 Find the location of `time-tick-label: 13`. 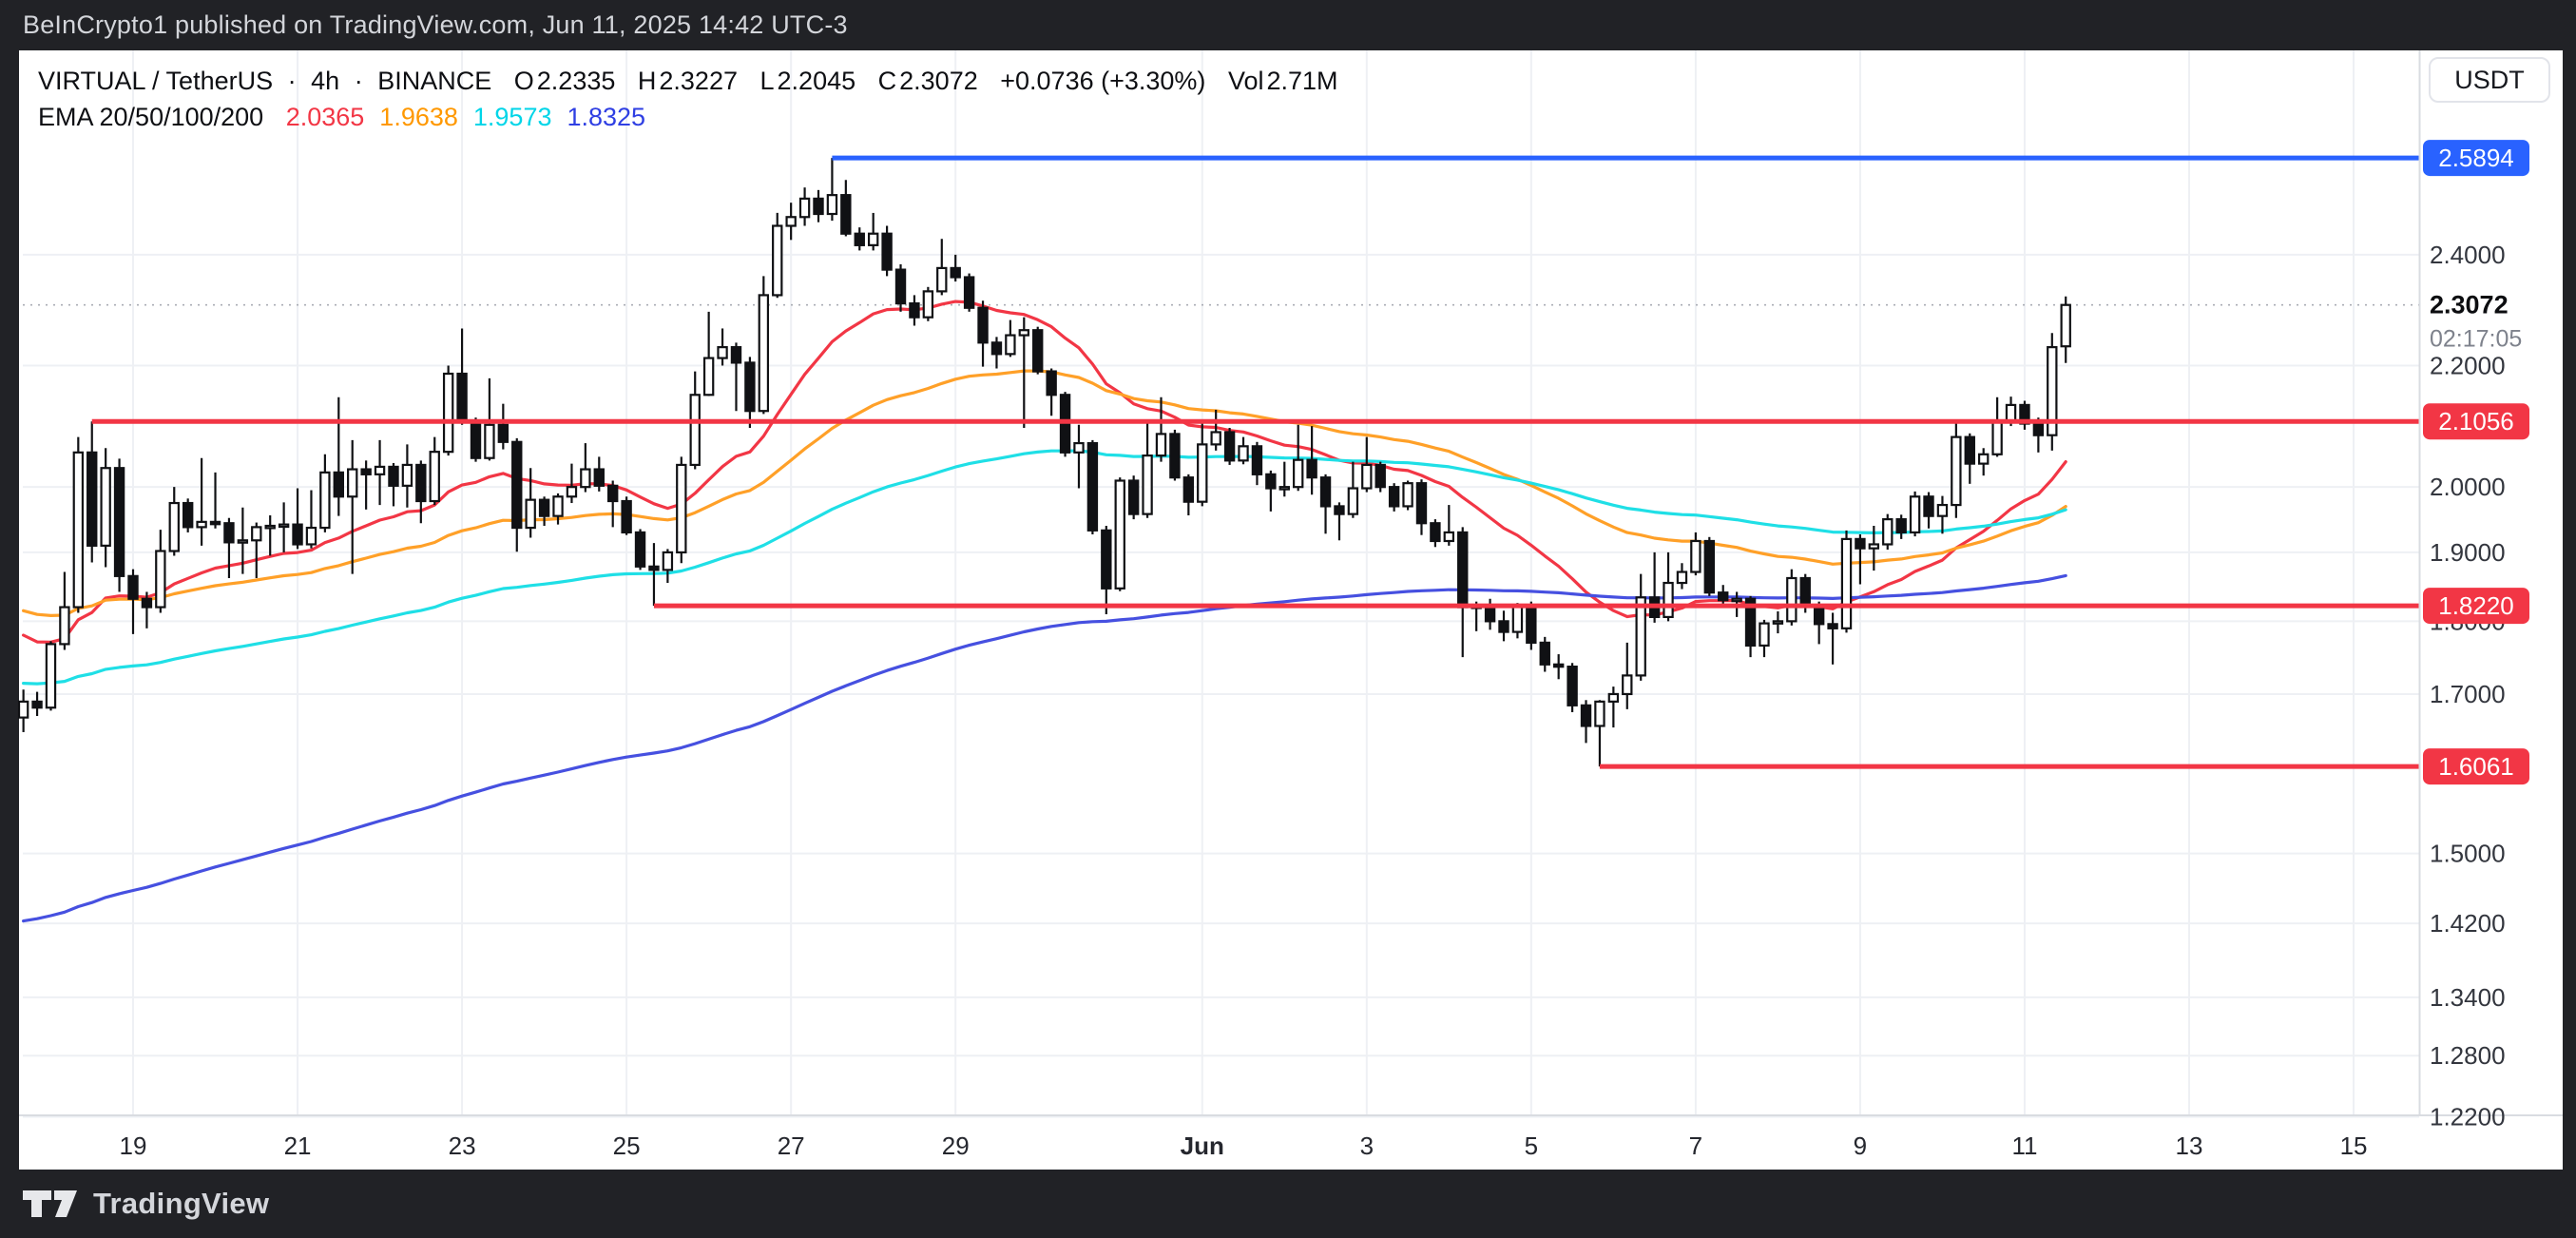

time-tick-label: 13 is located at coordinates (2189, 1146).